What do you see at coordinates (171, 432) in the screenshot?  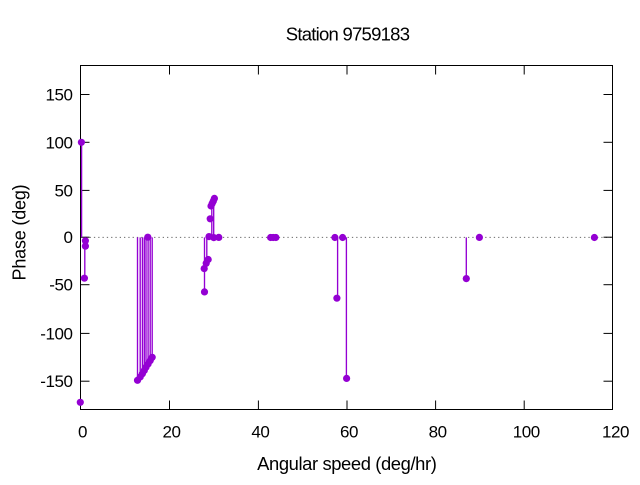 I see `svg-text: 20` at bounding box center [171, 432].